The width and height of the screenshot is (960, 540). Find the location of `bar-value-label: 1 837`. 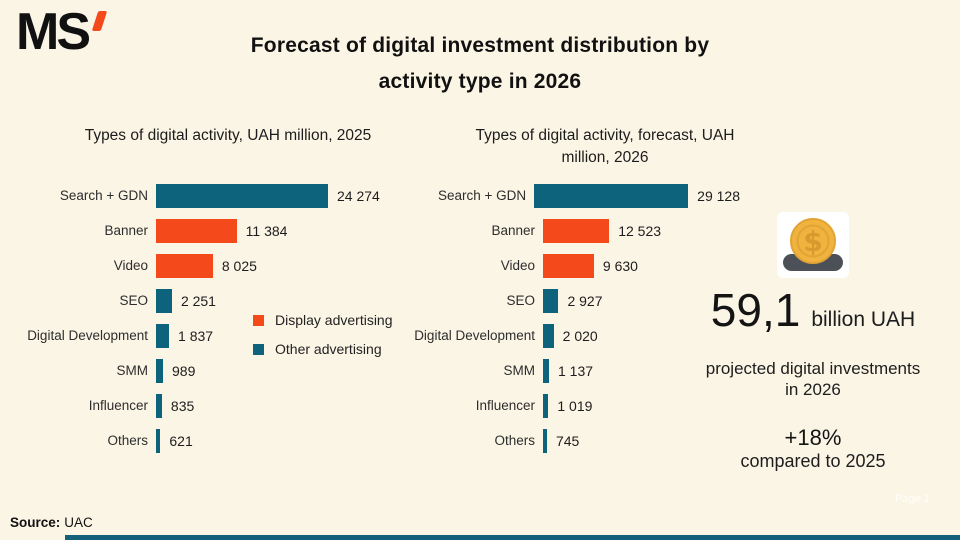

bar-value-label: 1 837 is located at coordinates (196, 335).